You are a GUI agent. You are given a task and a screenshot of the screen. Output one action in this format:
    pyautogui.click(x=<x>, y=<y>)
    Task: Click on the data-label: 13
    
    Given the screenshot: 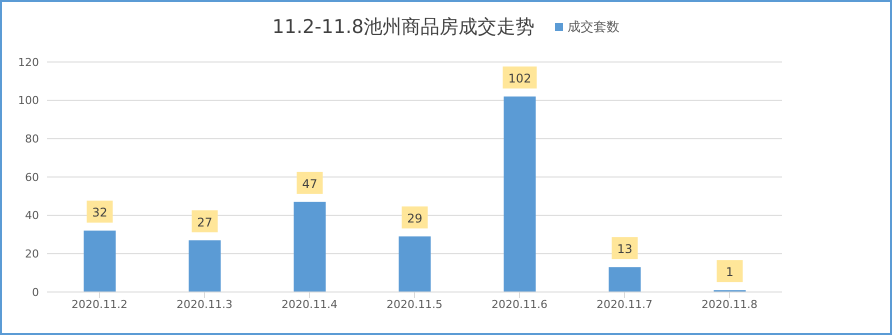 What is the action you would take?
    pyautogui.click(x=624, y=249)
    